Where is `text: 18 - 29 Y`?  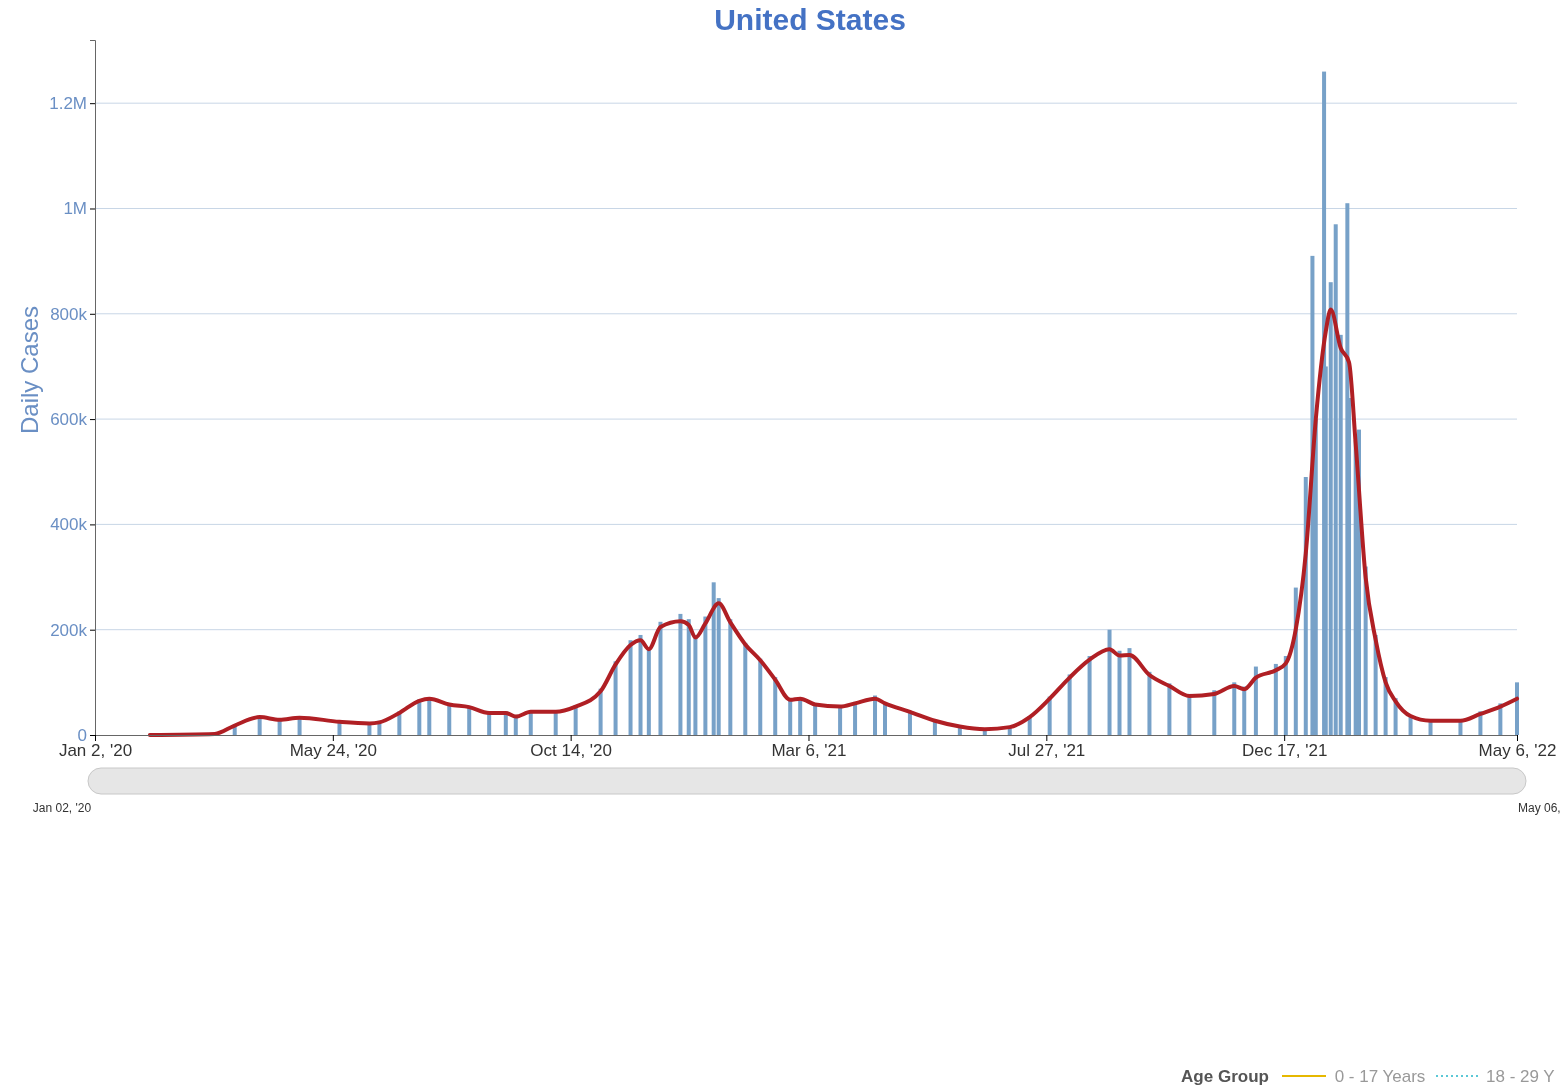
text: 18 - 29 Y is located at coordinates (1520, 1076).